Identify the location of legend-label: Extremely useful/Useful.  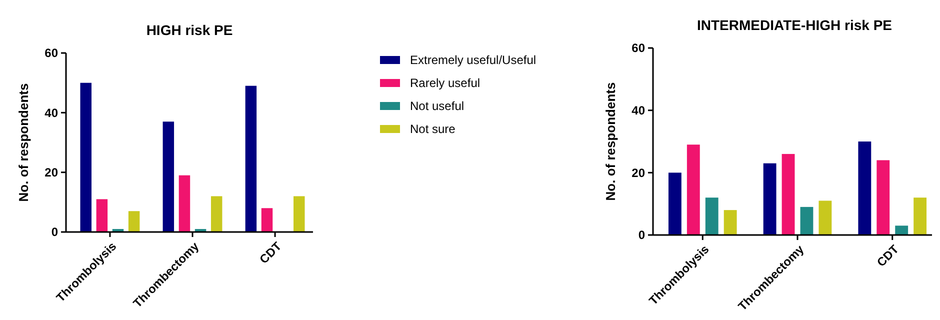
(473, 60).